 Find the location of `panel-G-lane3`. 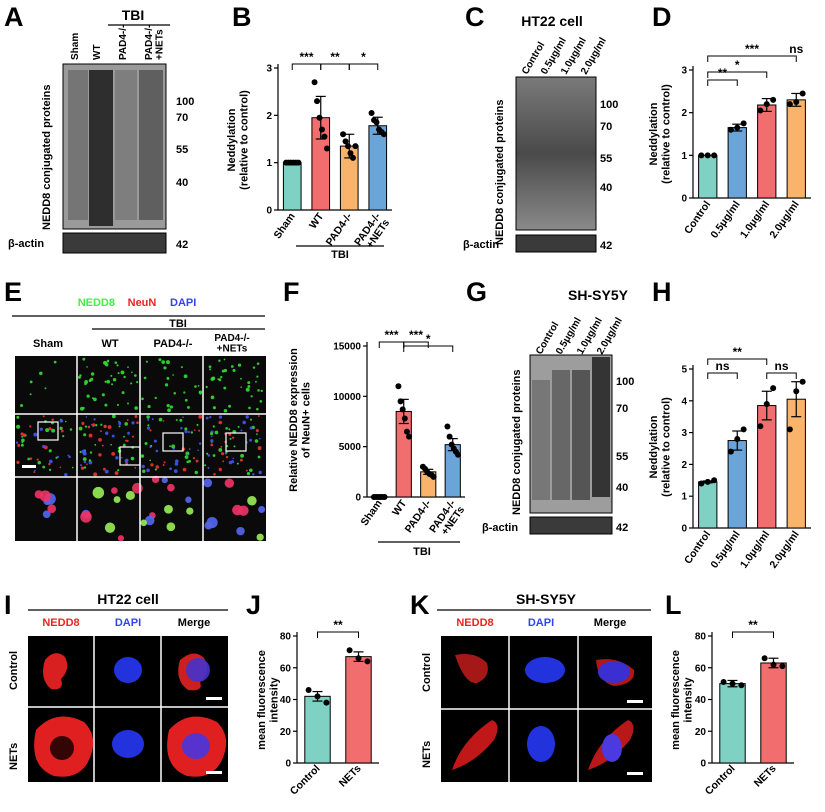

panel-G-lane3 is located at coordinates (581, 435).